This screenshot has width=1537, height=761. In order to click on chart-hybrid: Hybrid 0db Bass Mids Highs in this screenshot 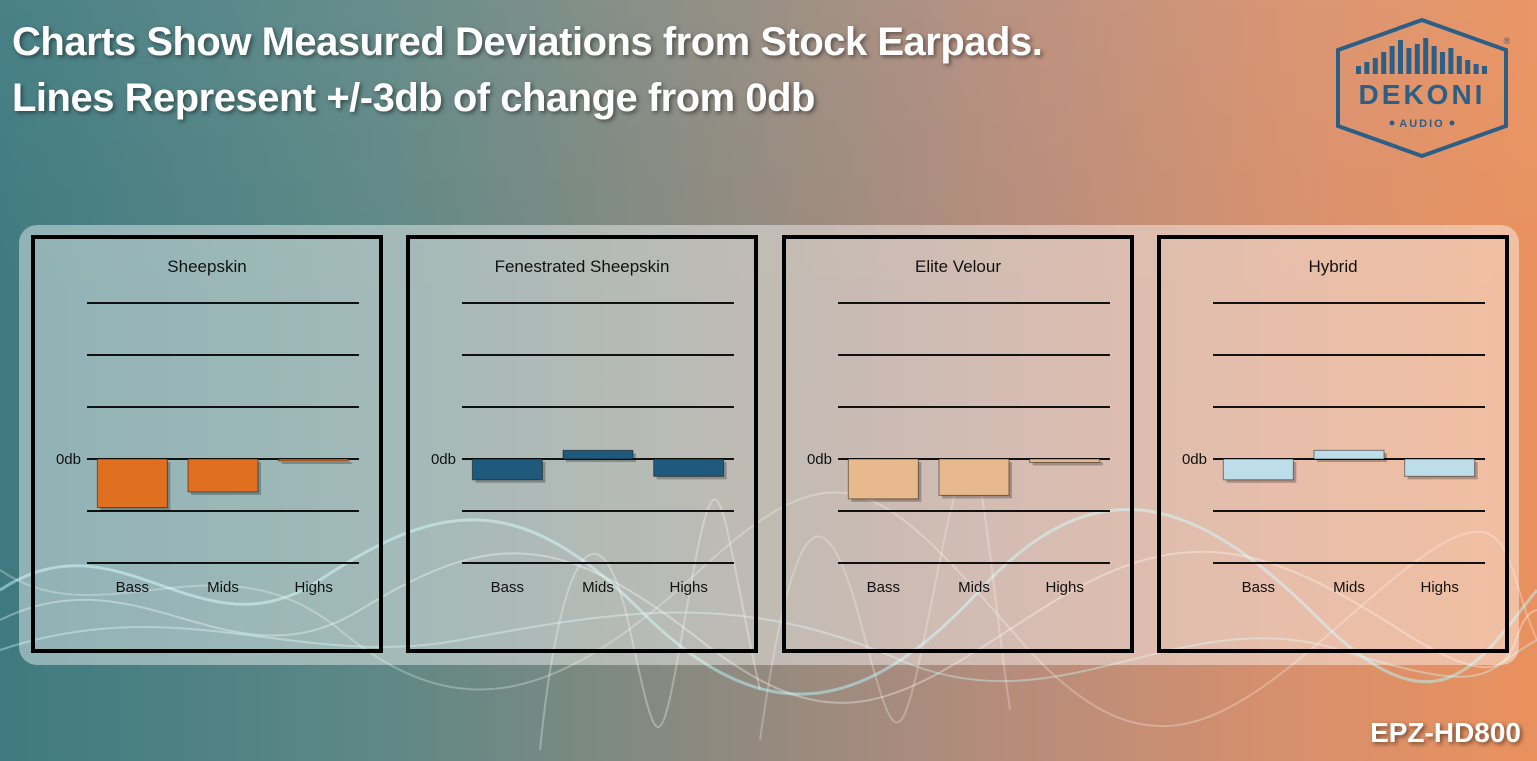, I will do `click(1333, 444)`.